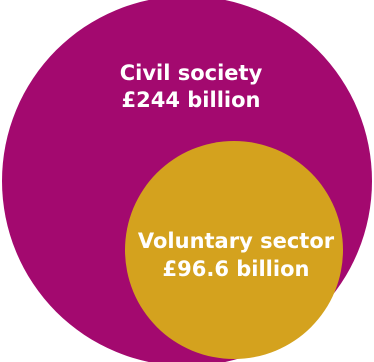  Describe the element at coordinates (191, 73) in the screenshot. I see `civil-society-name-label: Civil society` at that location.